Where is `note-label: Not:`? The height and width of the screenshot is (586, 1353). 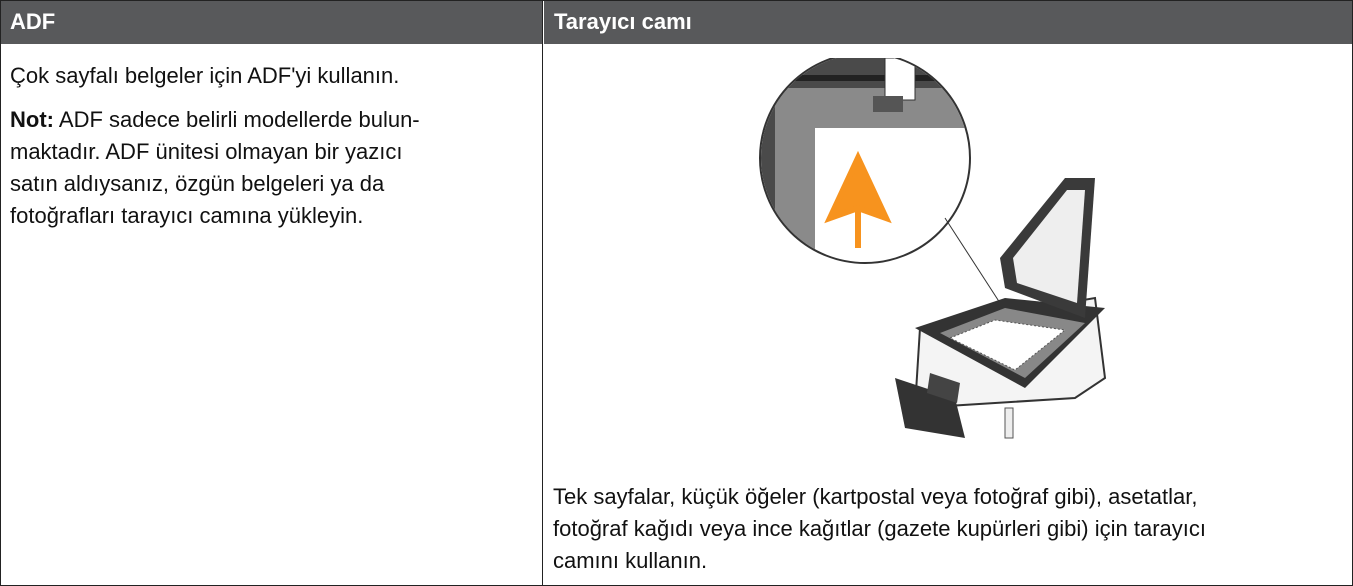
note-label: Not: is located at coordinates (32, 119).